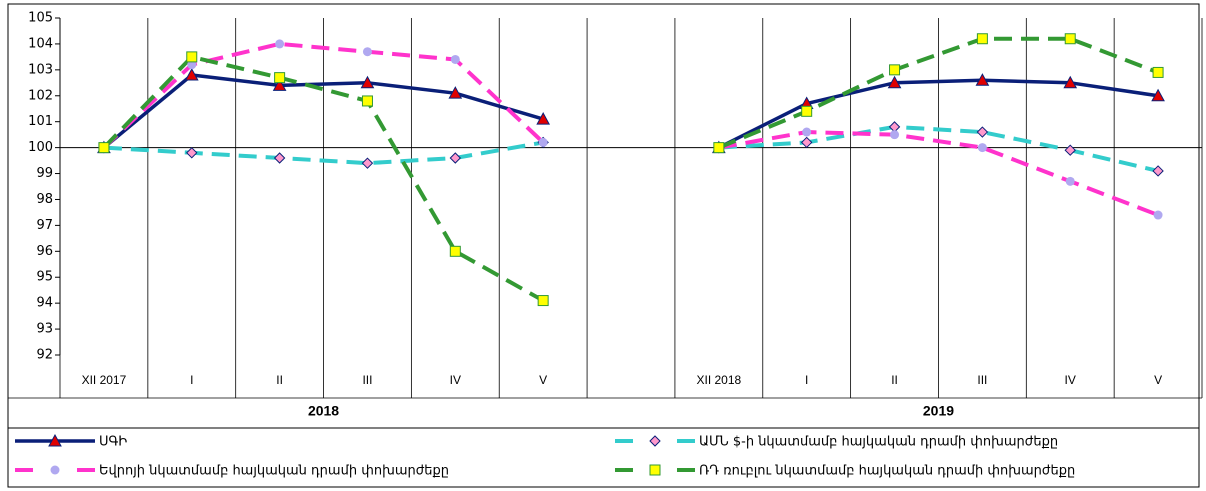 The image size is (1206, 491). Describe the element at coordinates (44, 355) in the screenshot. I see `y-tick-label: 92` at that location.